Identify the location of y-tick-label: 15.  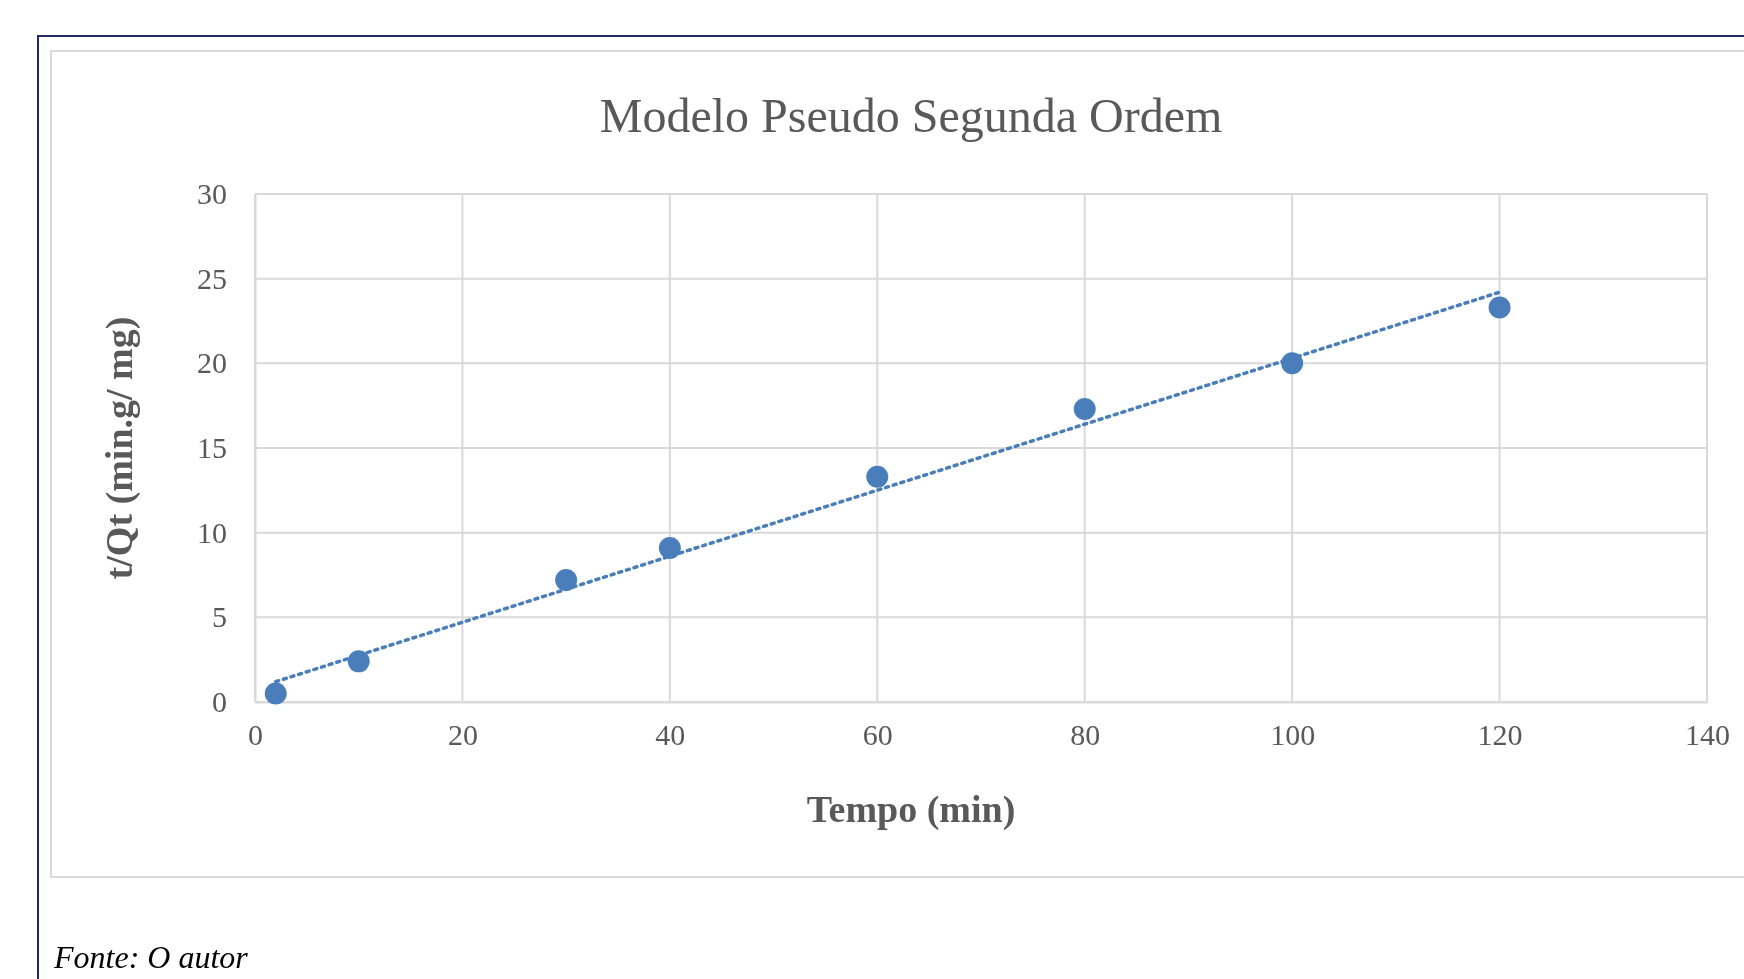
(212, 448).